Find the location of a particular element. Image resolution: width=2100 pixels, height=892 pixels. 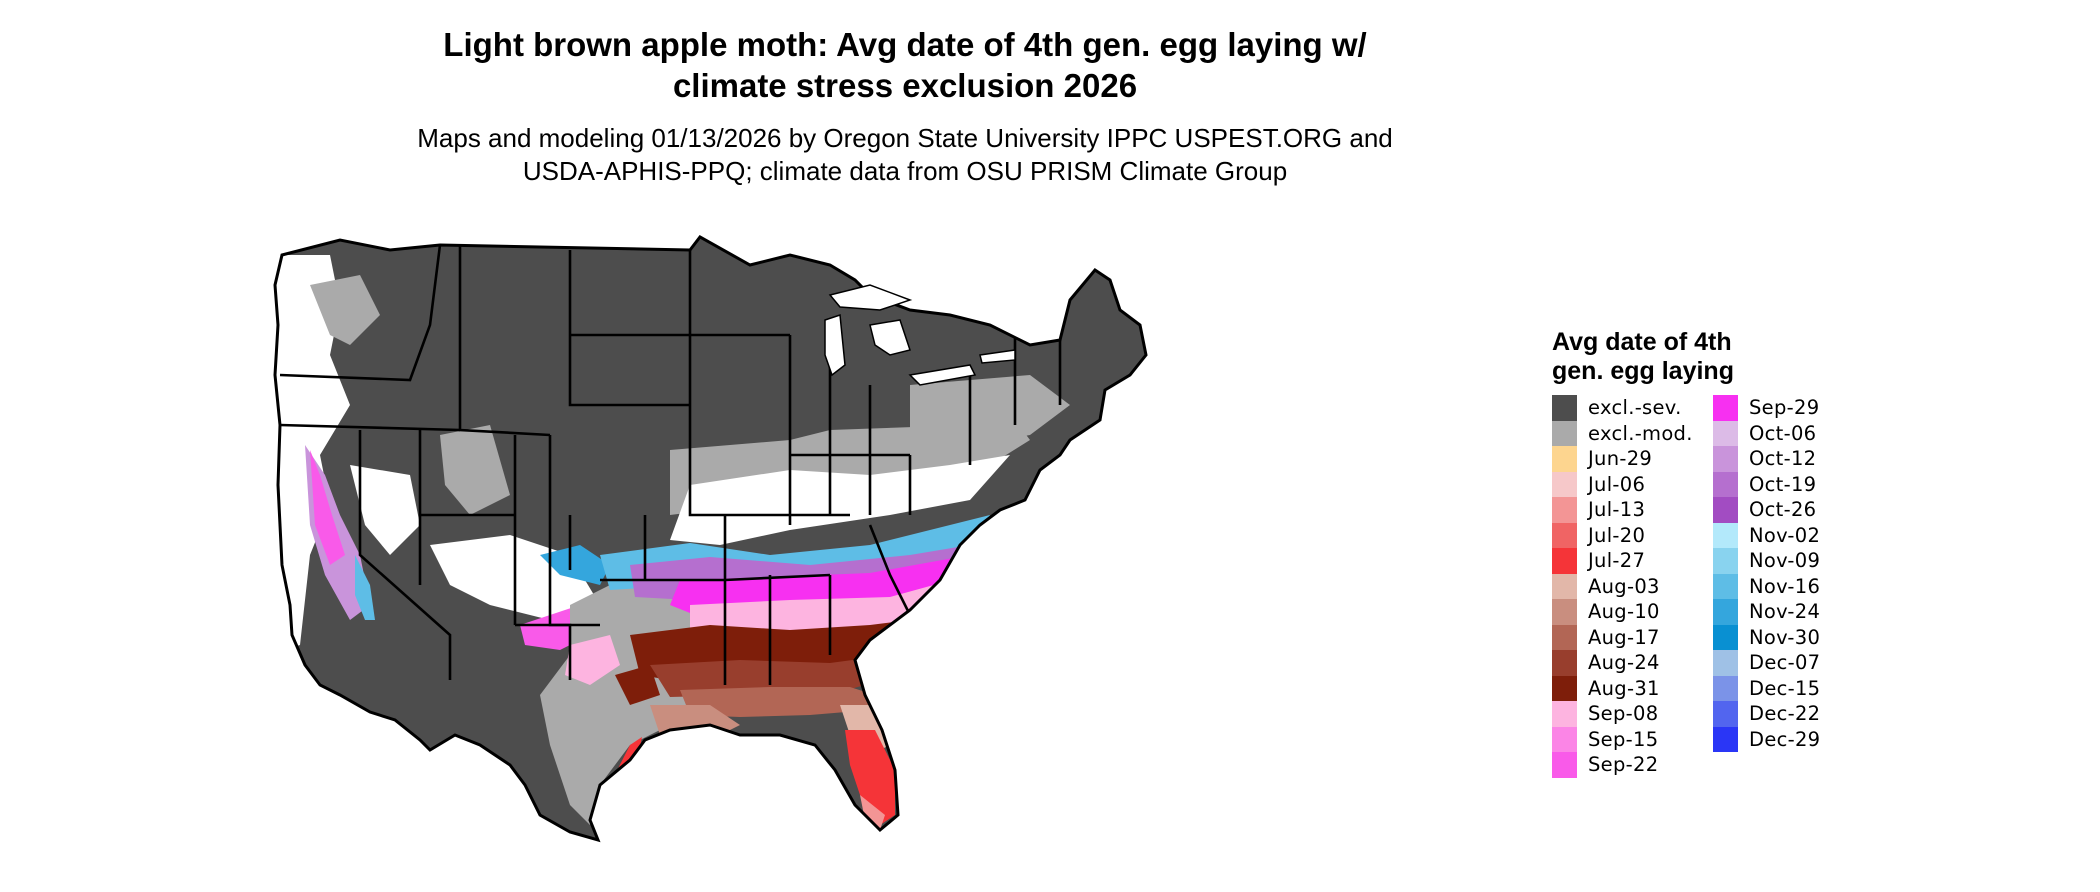

legend-item: excl.-mod. is located at coordinates (1622, 433).